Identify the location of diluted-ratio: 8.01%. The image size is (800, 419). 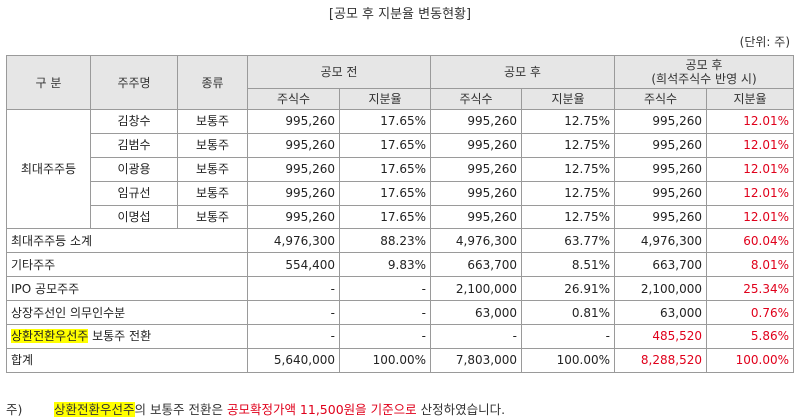
(750, 265).